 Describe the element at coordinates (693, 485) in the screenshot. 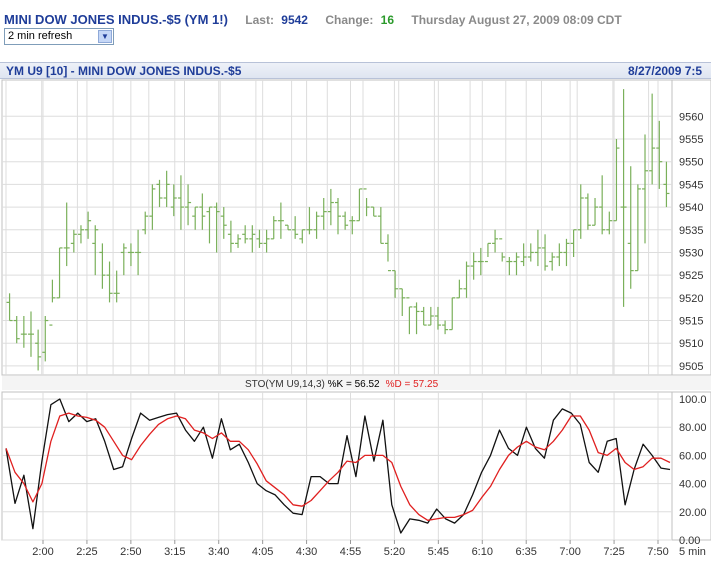

I see `sto-tick-label: 40.00` at that location.